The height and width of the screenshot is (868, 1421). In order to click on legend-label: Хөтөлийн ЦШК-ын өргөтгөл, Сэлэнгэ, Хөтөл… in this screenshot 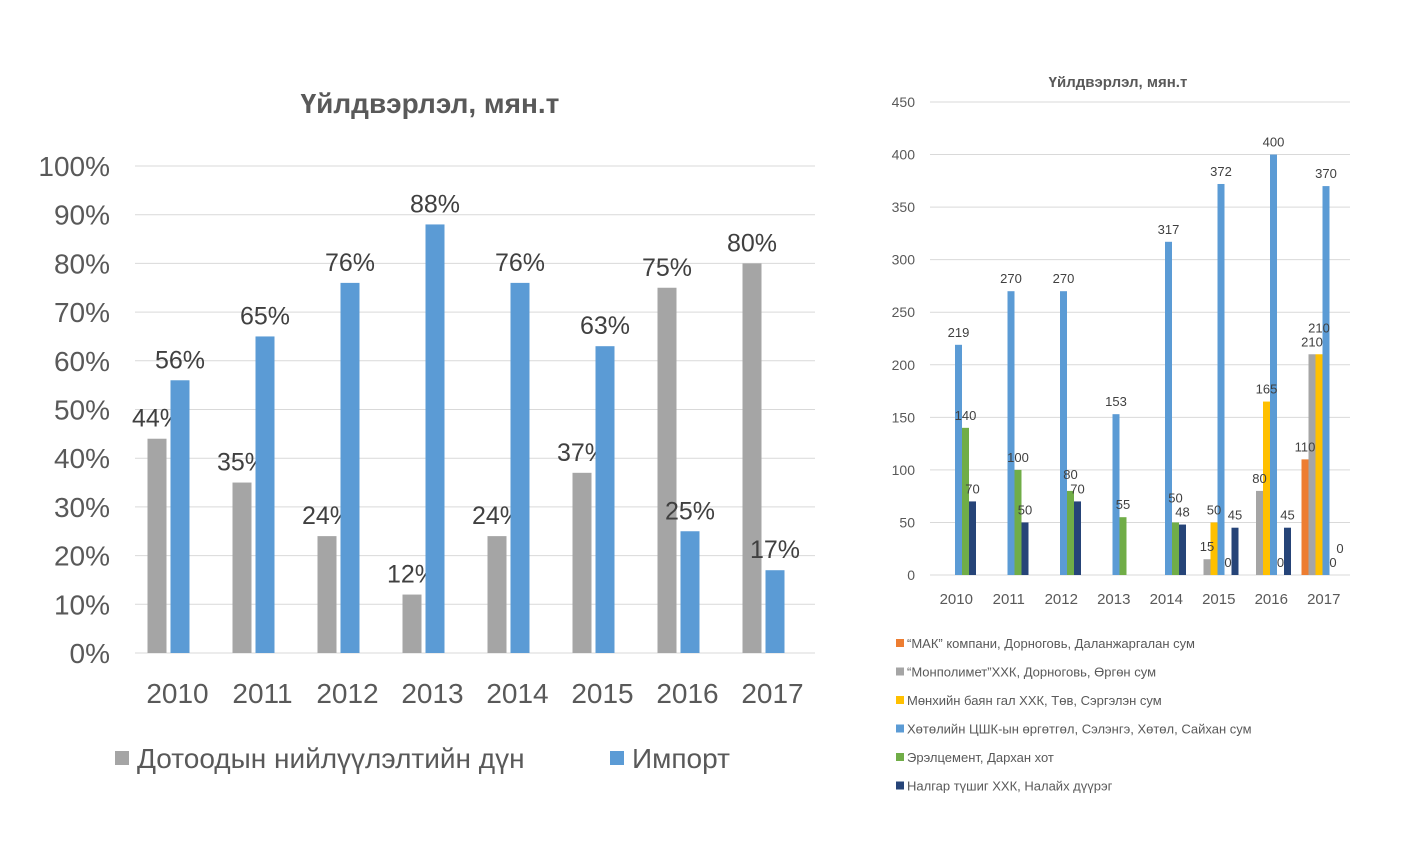, I will do `click(1079, 729)`.